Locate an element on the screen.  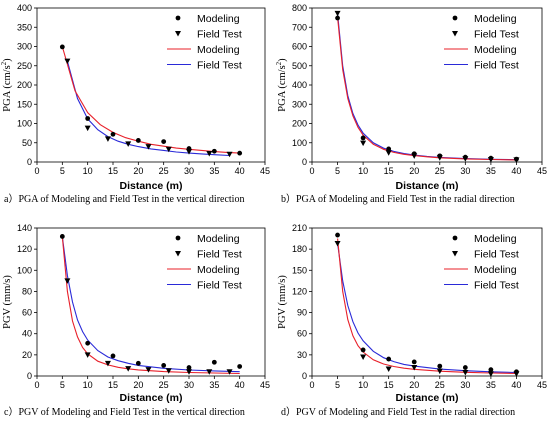
y-tick-label: 80 is located at coordinates (27, 291).